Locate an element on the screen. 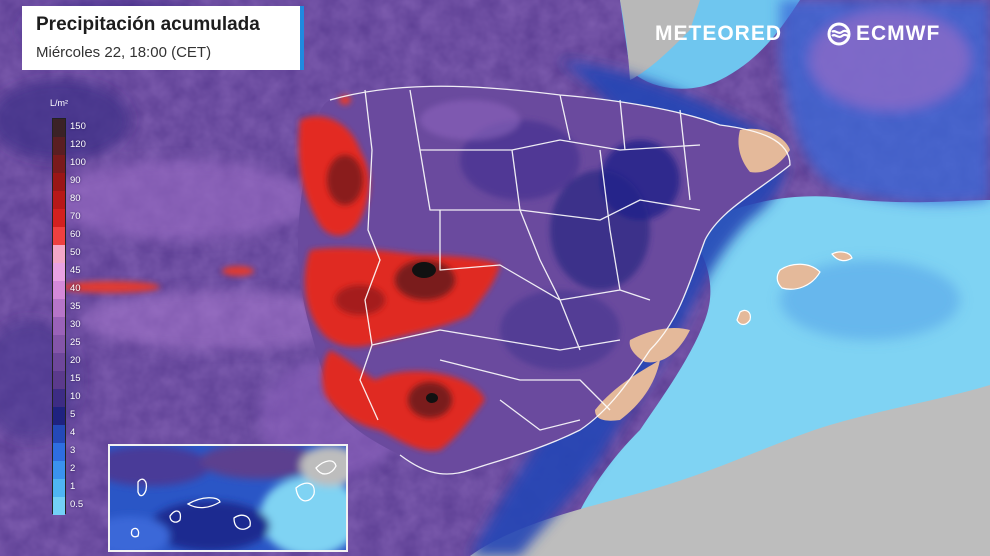  map-subtitle: Miércoles 22, 18:00 (CET) is located at coordinates (124, 52).